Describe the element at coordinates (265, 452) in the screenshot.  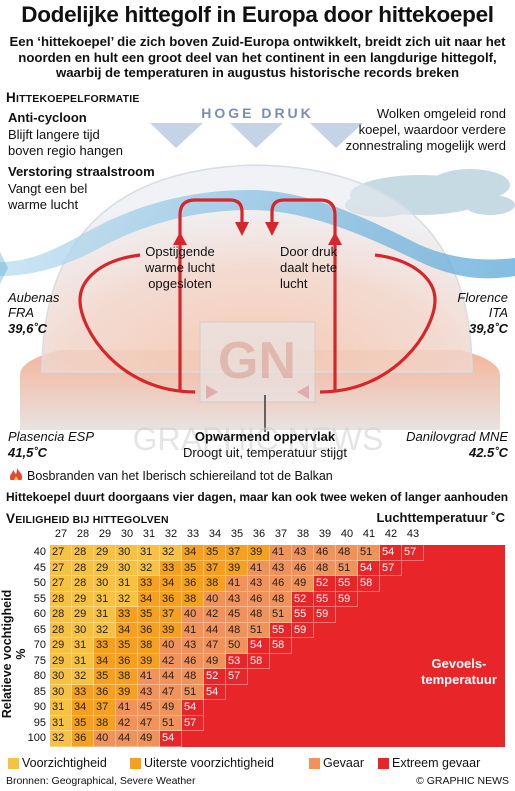
I see `surface-text: Droogt uit, temperatuur stijgt` at that location.